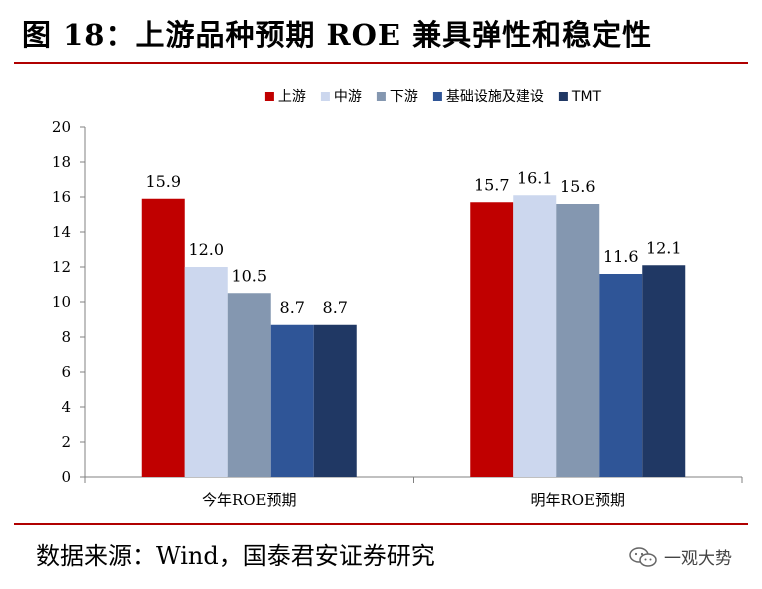 The image size is (762, 589). I want to click on legend-label: 中游, so click(348, 97).